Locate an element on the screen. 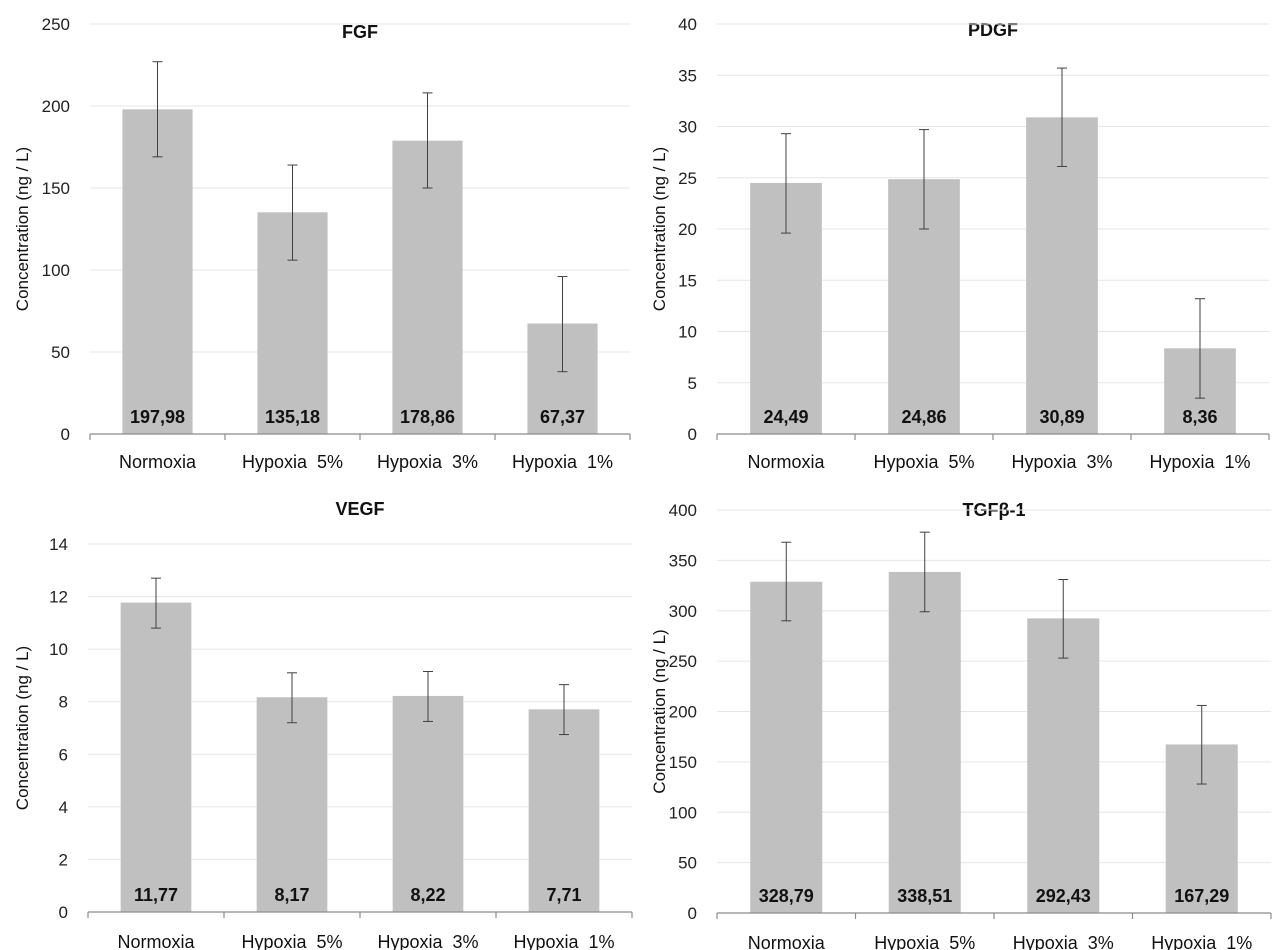 The image size is (1274, 950). data-label: 30,89 is located at coordinates (1061, 417).